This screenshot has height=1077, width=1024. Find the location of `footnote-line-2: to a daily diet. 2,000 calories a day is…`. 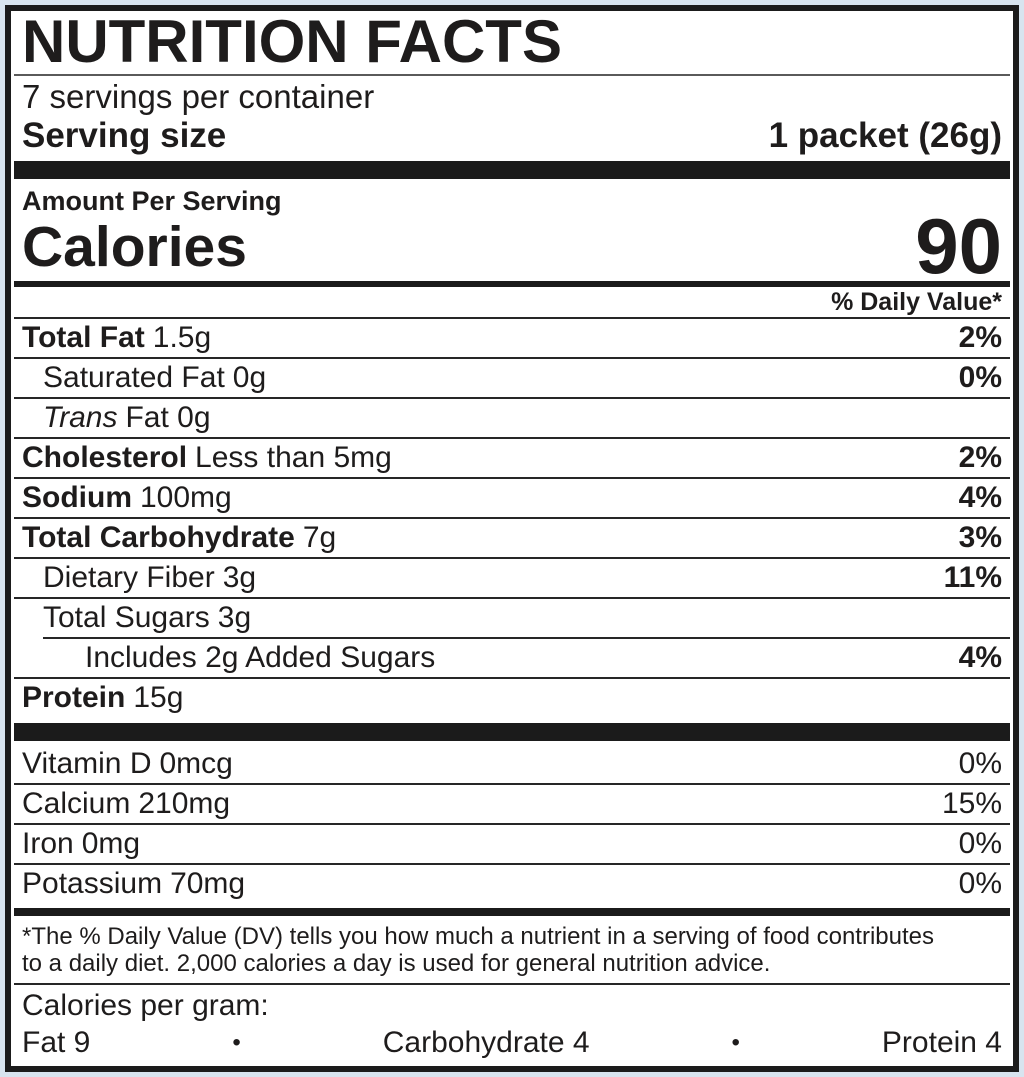

footnote-line-2: to a daily diet. 2,000 calories a day is… is located at coordinates (396, 963).